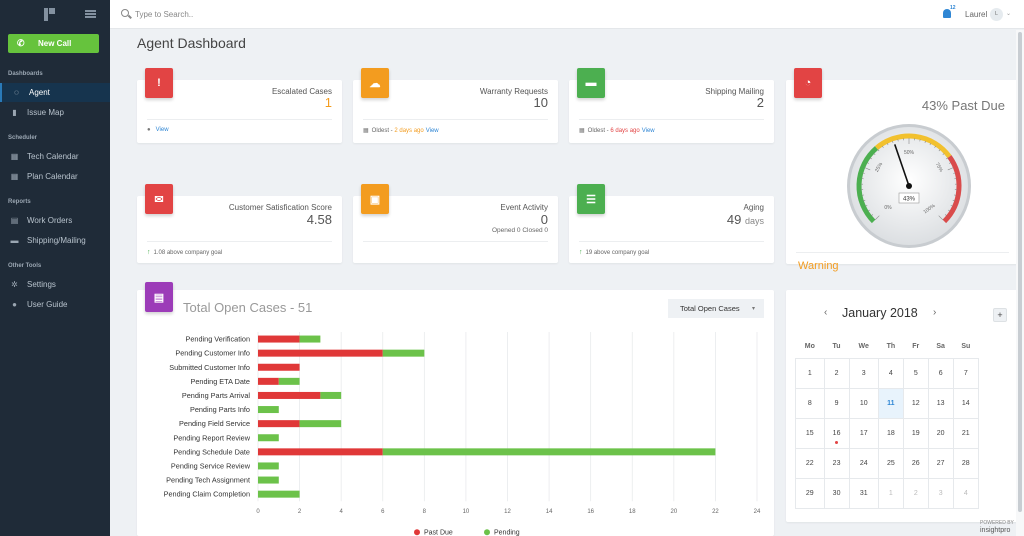 Image resolution: width=1024 pixels, height=536 pixels. I want to click on calendar-day: 25, so click(890, 463).